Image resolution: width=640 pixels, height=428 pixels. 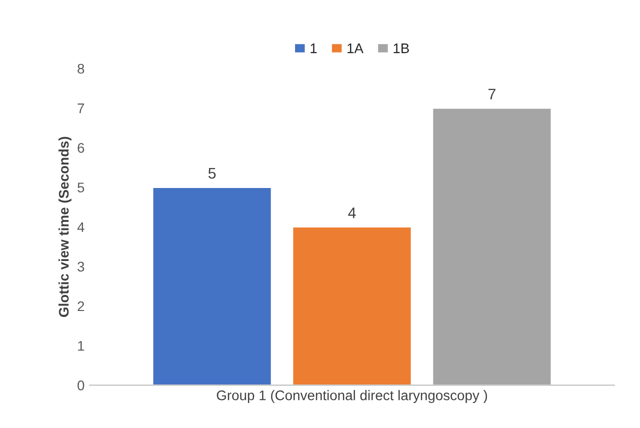 What do you see at coordinates (81, 346) in the screenshot?
I see `y-tick-label: 1` at bounding box center [81, 346].